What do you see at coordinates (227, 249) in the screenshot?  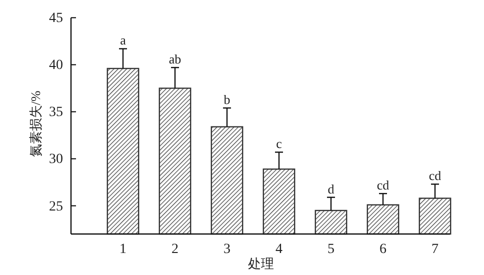 I see `x-tick-label: 3` at bounding box center [227, 249].